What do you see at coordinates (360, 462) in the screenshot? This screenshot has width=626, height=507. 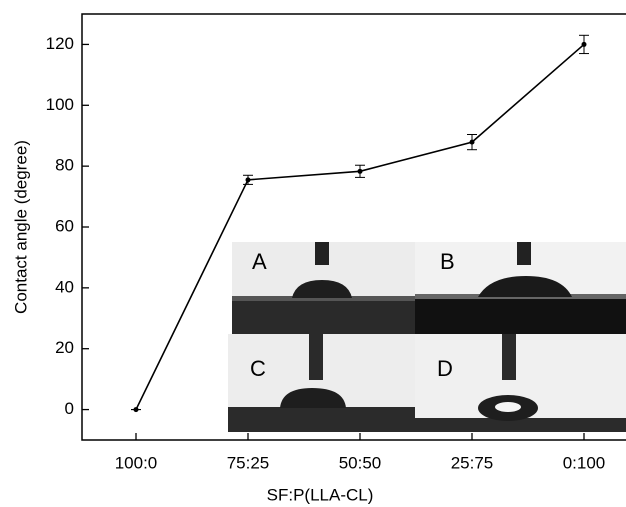 I see `x-tick-label: 50:50` at bounding box center [360, 462].